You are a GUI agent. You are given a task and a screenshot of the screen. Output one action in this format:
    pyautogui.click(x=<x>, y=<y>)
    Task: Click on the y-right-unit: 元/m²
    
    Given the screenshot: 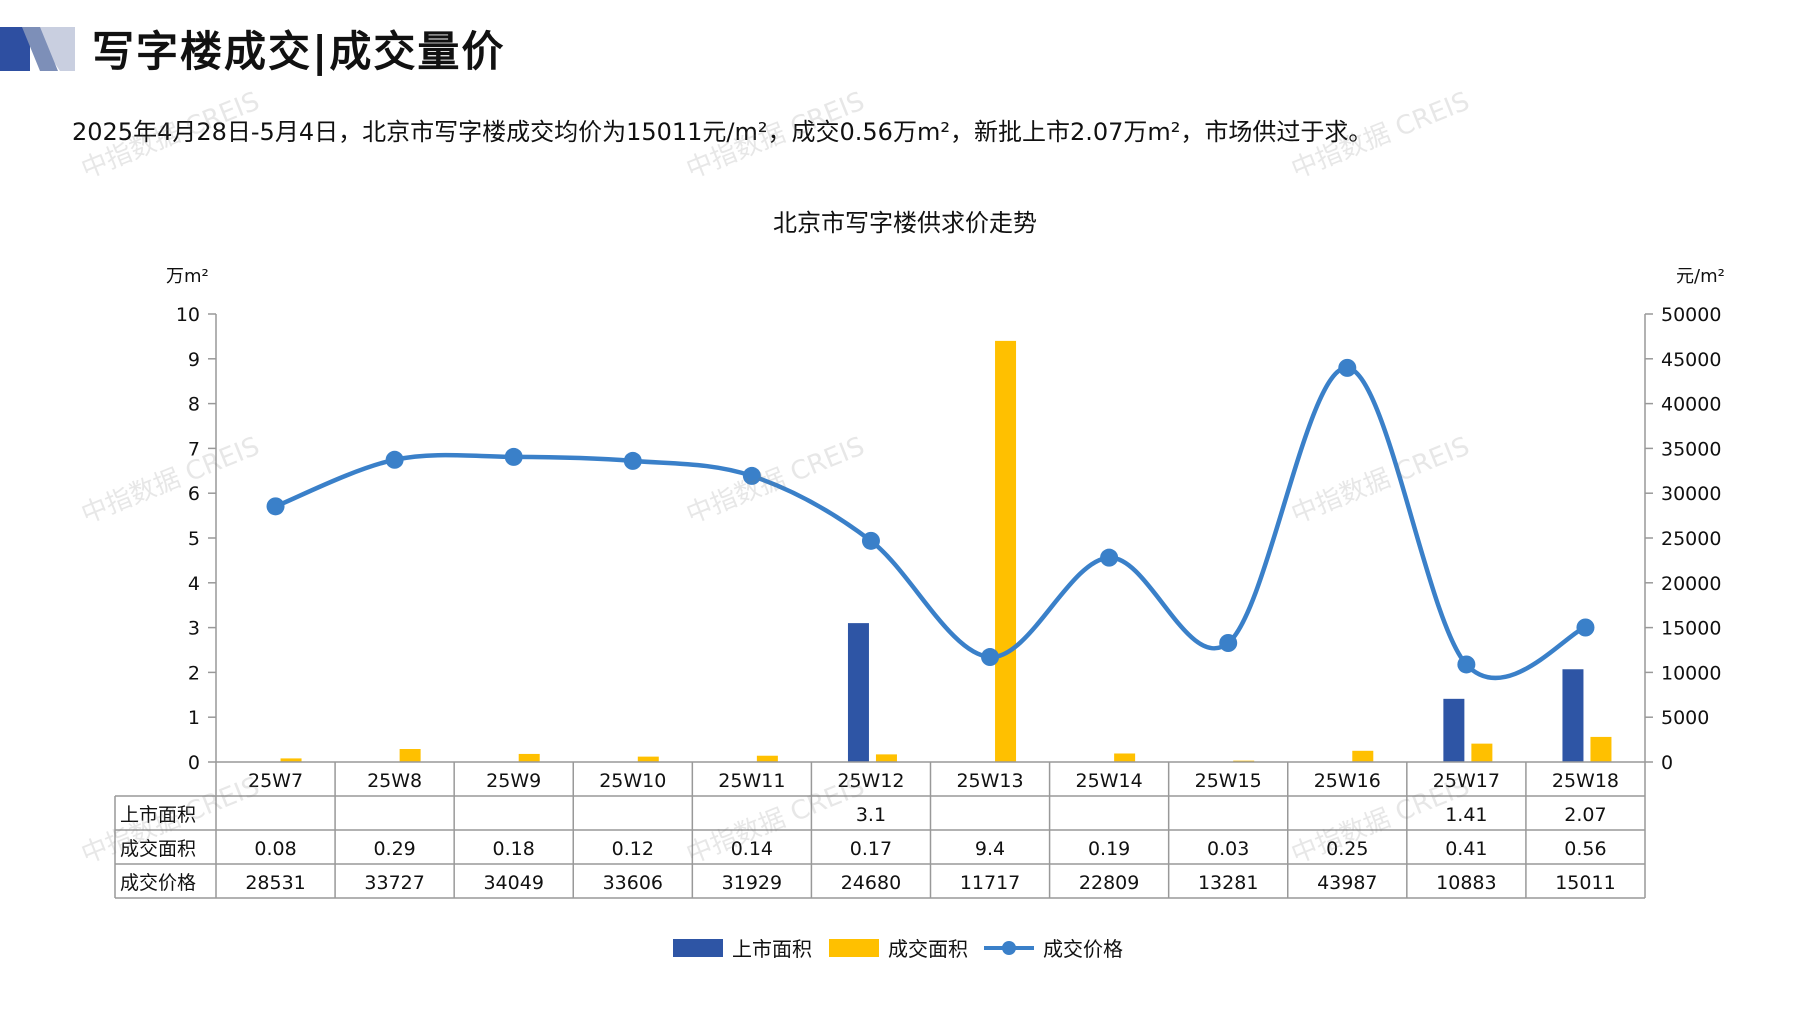 What is the action you would take?
    pyautogui.click(x=1700, y=276)
    